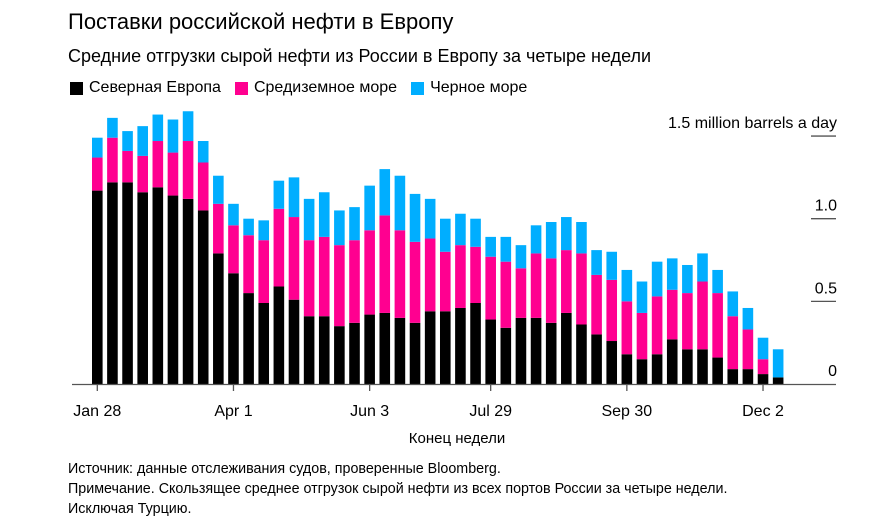 Image resolution: width=895 pixels, height=519 pixels. Describe the element at coordinates (752, 123) in the screenshot. I see `y-tick-label: 1.5 million barrels a day` at that location.